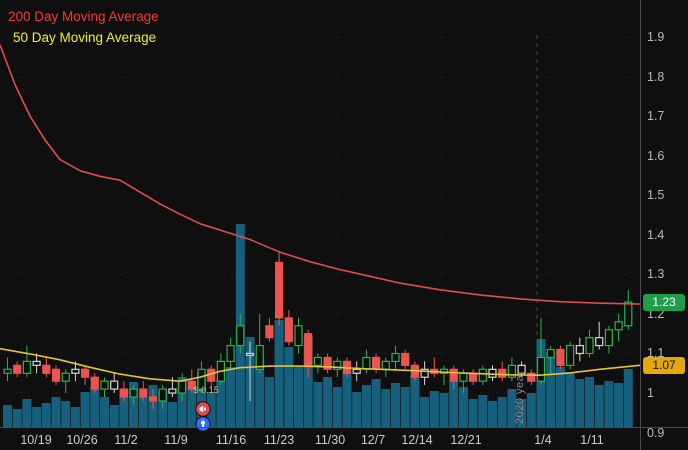 This screenshot has height=450, width=688. Describe the element at coordinates (279, 440) in the screenshot. I see `time-axis-label: 11/23` at that location.